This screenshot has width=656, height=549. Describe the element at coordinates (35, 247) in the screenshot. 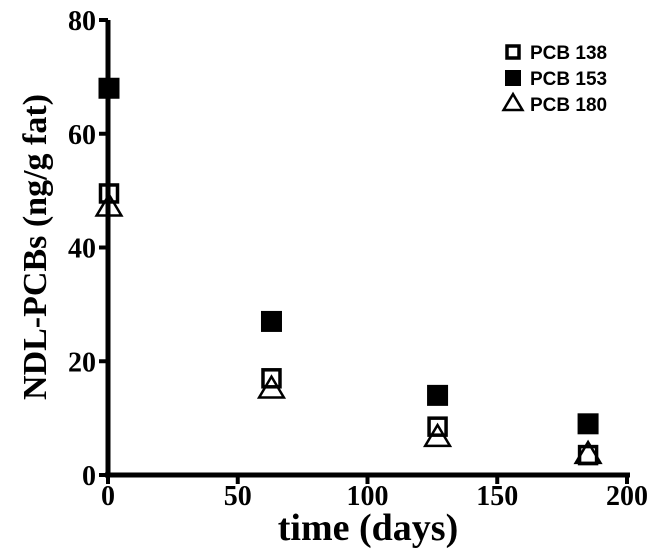

I see `y-axis-label: NDL-PCBs (ng/g fat)` at that location.